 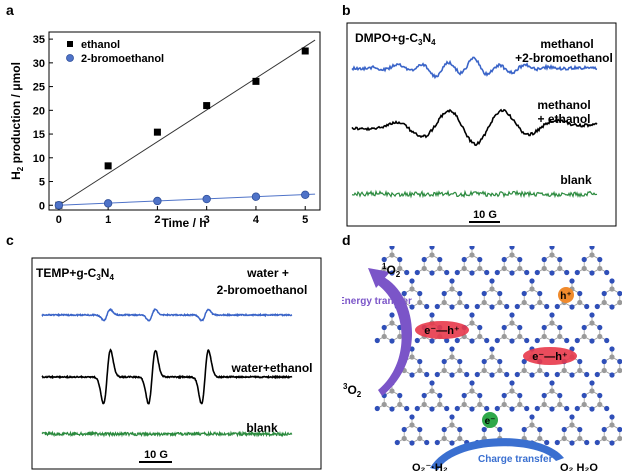 What do you see at coordinates (566, 44) in the screenshot?
I see `trace-b1-label-line1: methanol` at bounding box center [566, 44].